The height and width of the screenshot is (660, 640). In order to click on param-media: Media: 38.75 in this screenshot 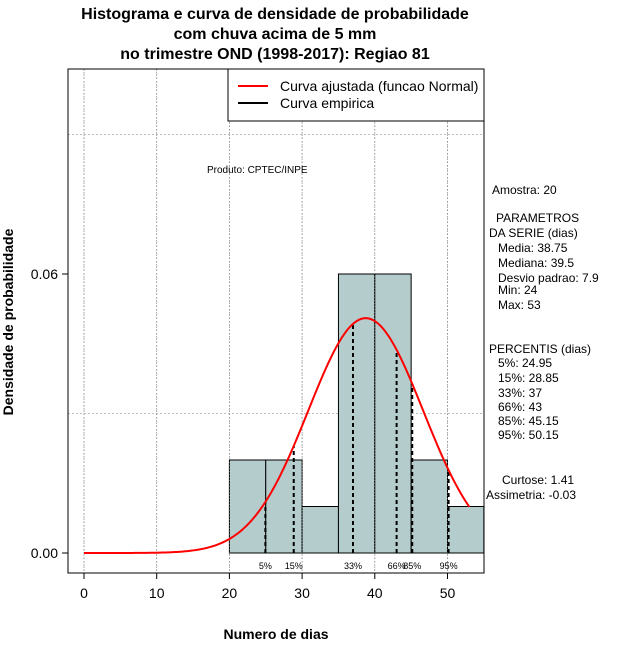, I will do `click(533, 248)`.